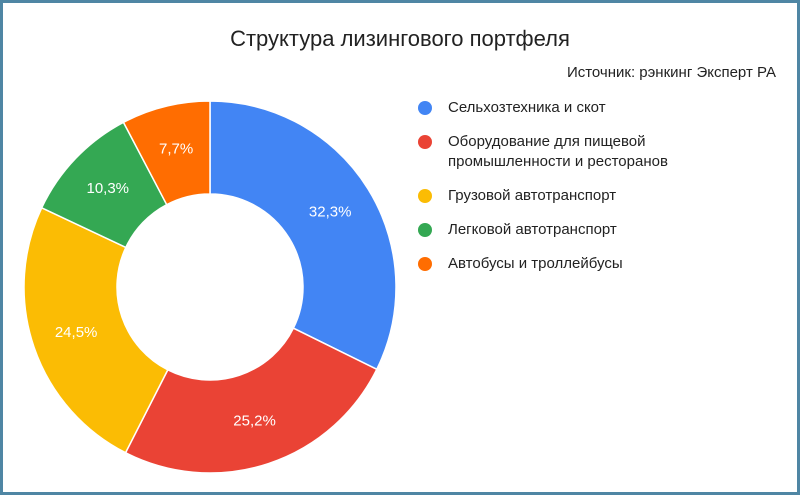 This screenshot has height=495, width=800. What do you see at coordinates (107, 188) in the screenshot?
I see `slice-value-label: 10,3%` at bounding box center [107, 188].